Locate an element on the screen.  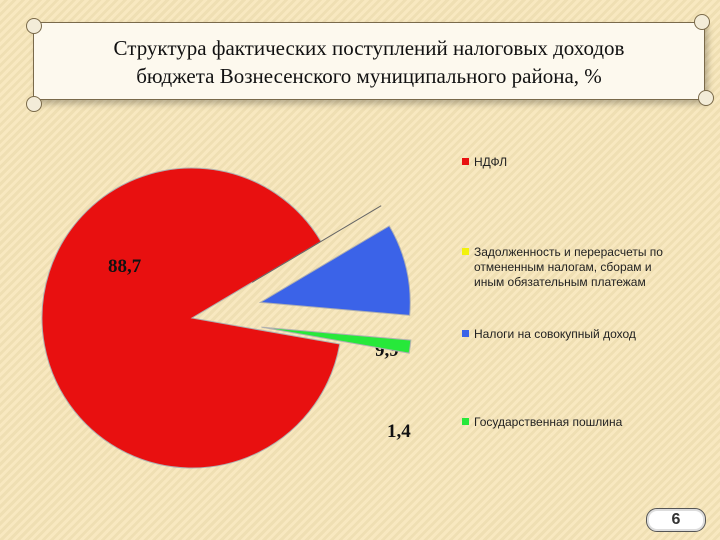
title-banner is located at coordinates (369, 61).